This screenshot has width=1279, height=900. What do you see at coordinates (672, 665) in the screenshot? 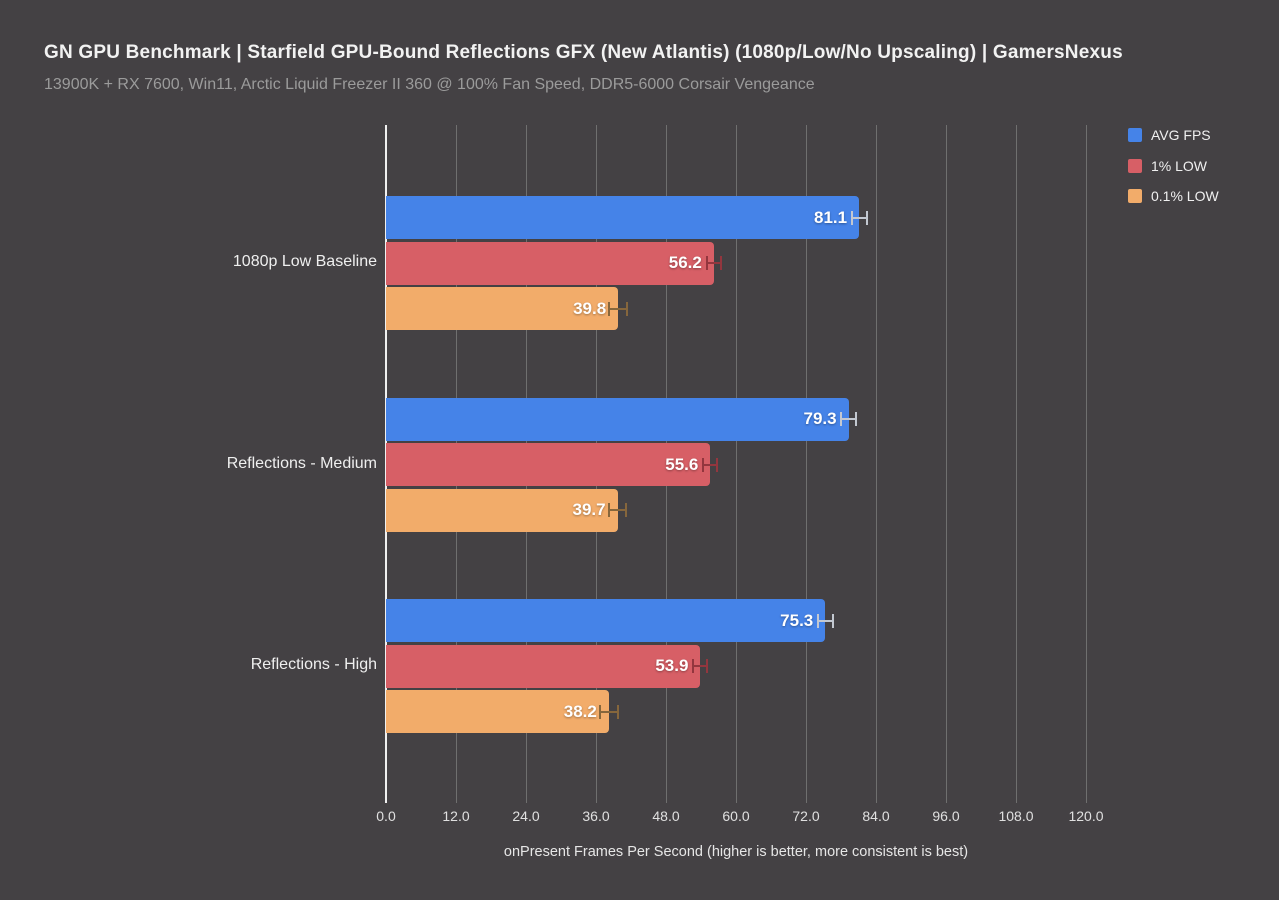
I see `bar-value-label: 53.9` at bounding box center [672, 665].